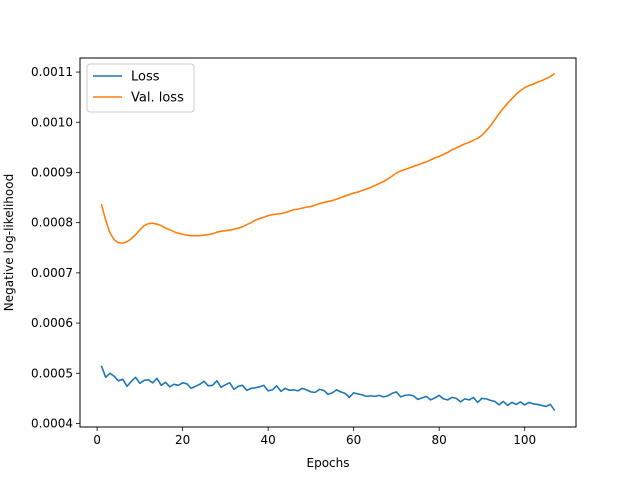  Describe the element at coordinates (182, 440) in the screenshot. I see `x-tick-label: 20` at that location.